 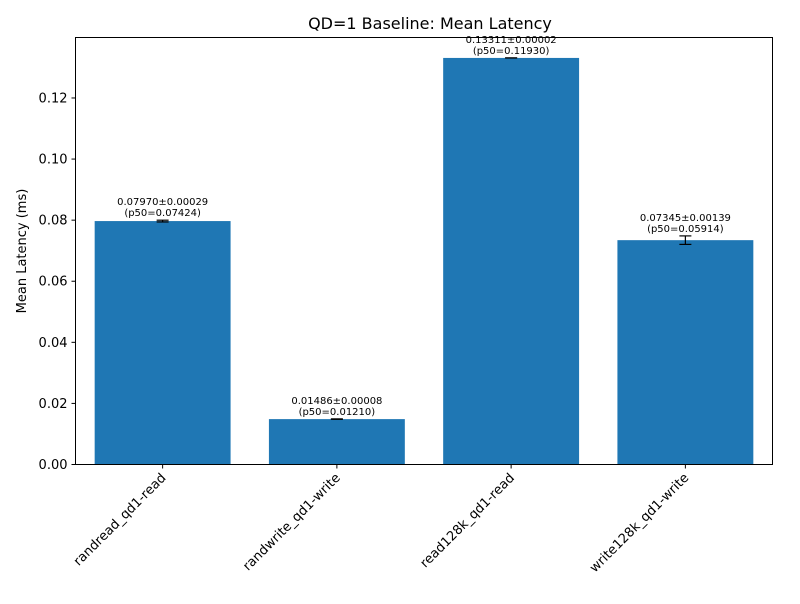 What do you see at coordinates (162, 213) in the screenshot?
I see `bar-label-p50: (p50=0.07424)` at bounding box center [162, 213].